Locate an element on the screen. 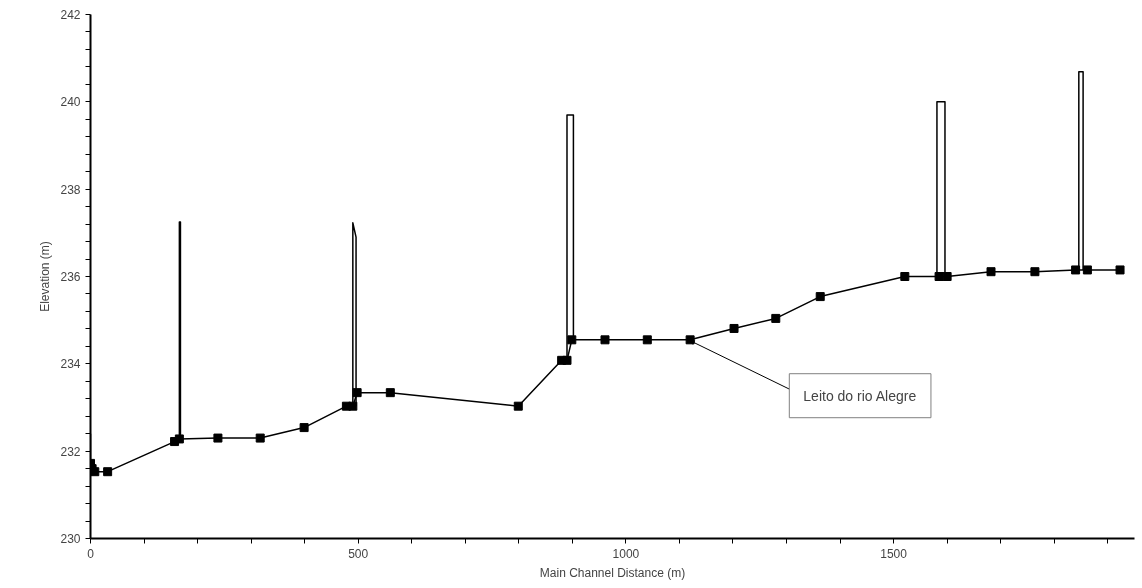 The width and height of the screenshot is (1142, 588). x-tick-label: 0 is located at coordinates (91, 553).